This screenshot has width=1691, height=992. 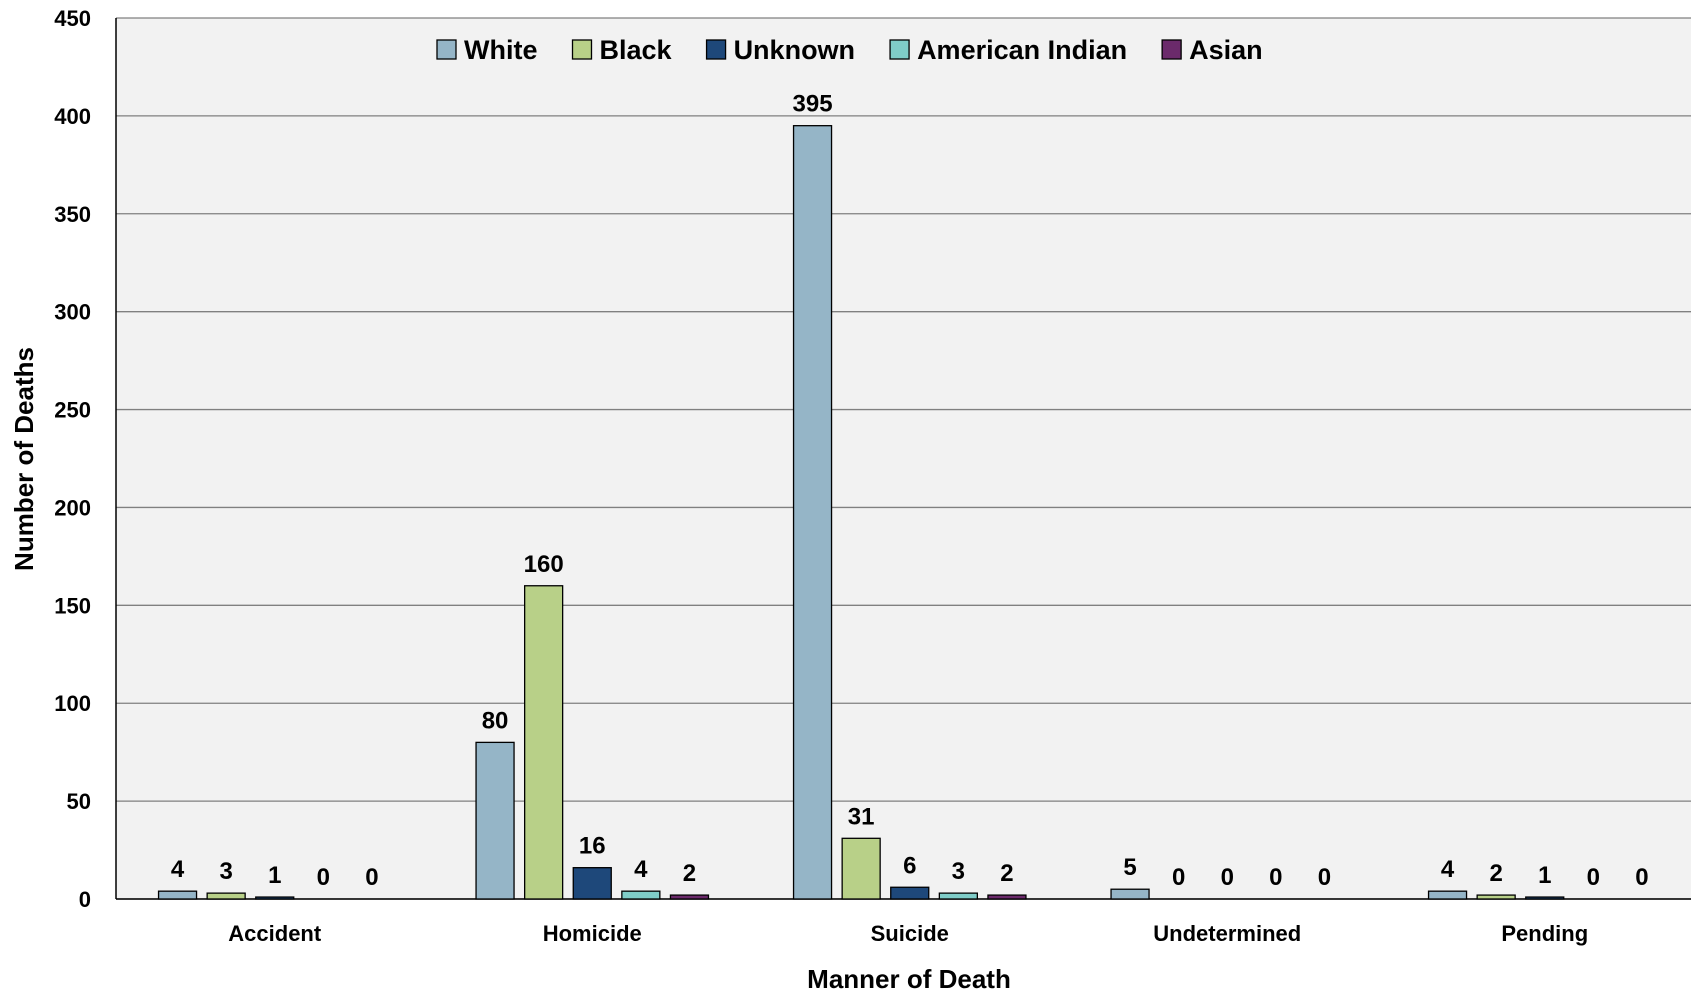 I want to click on data-label: 395, so click(x=813, y=104).